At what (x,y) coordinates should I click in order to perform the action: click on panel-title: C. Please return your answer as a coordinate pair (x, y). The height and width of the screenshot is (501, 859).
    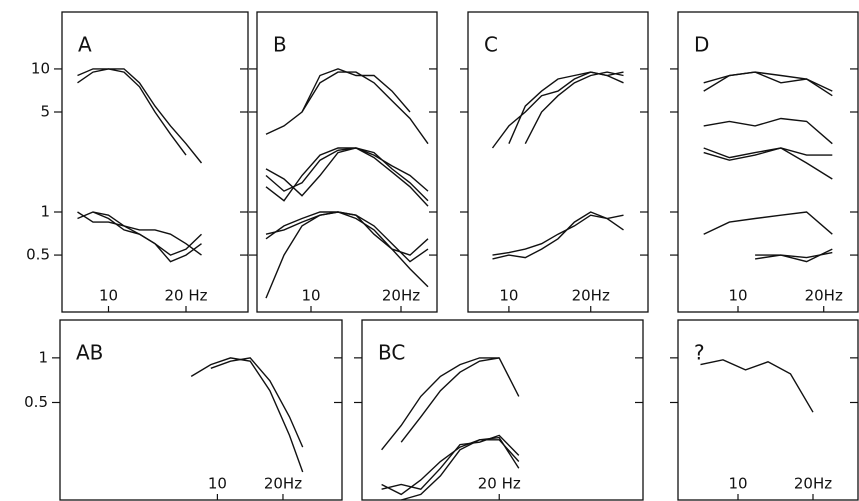
    Looking at the image, I should click on (491, 45).